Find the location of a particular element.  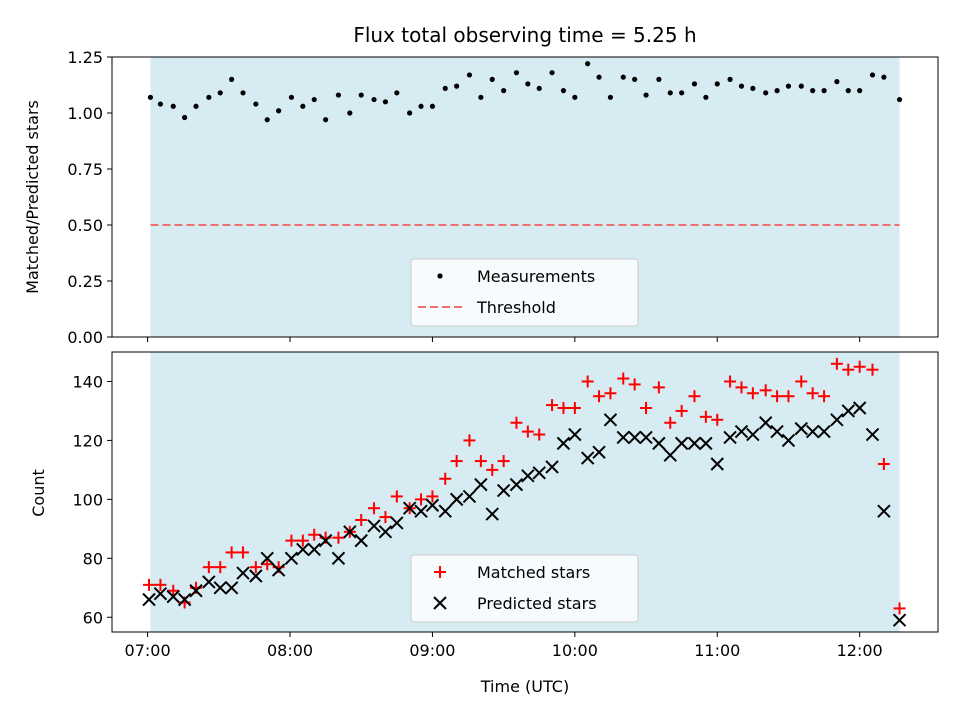

y-tick-label: 140 is located at coordinates (87, 381).